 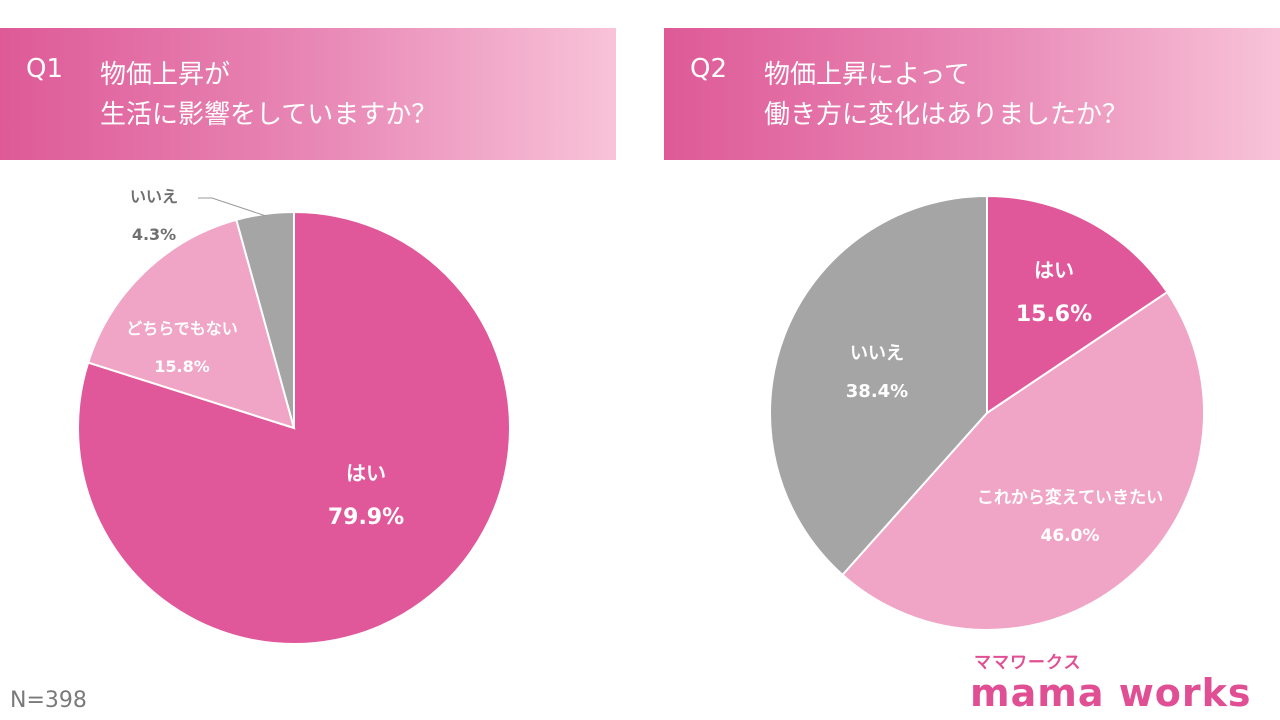 I want to click on q1-slice-label-0: はい, so click(x=366, y=473).